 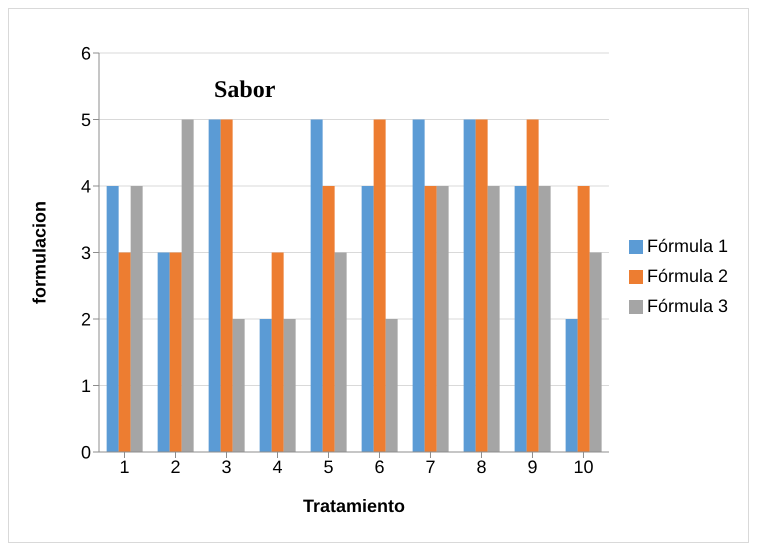 I want to click on x-tick-label: 4, so click(x=277, y=466).